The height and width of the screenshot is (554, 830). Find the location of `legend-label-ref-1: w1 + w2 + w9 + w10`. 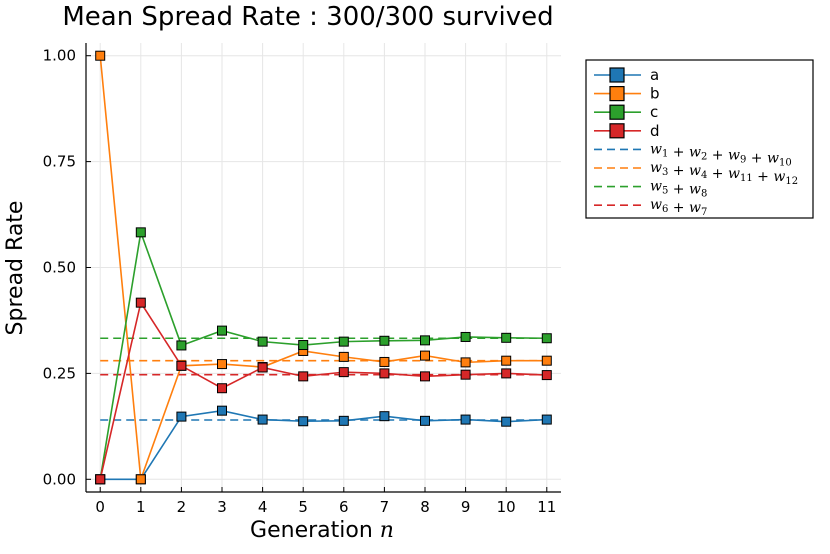

legend-label-ref-1: w1 + w2 + w9 + w10 is located at coordinates (721, 154).